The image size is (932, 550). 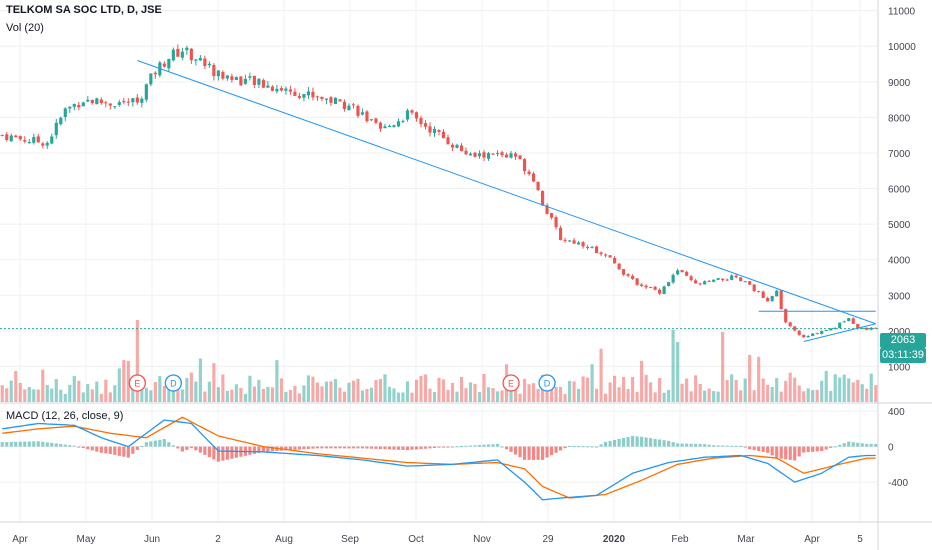 What do you see at coordinates (812, 539) in the screenshot?
I see `time-tick-label: Apr` at bounding box center [812, 539].